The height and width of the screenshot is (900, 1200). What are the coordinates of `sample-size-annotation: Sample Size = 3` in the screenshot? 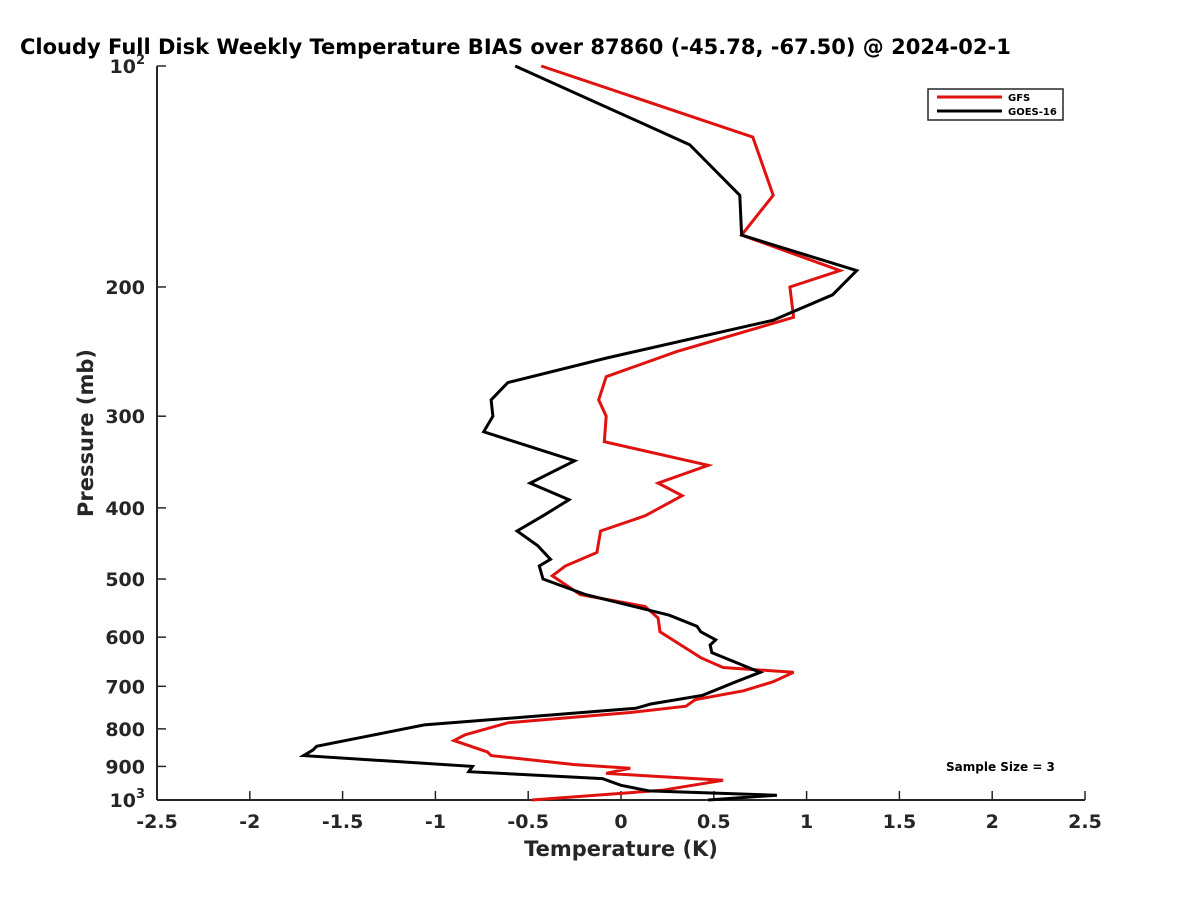 It's located at (1000, 767).